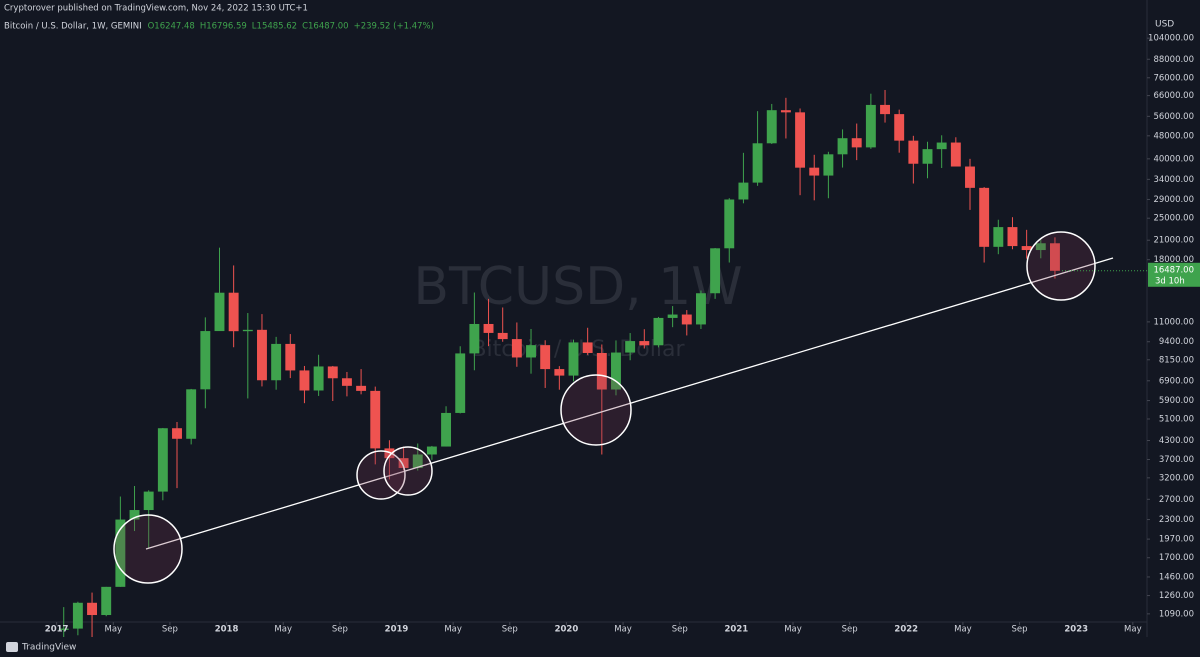 This screenshot has width=1200, height=657. Describe the element at coordinates (227, 630) in the screenshot. I see `x-tick-label: 2018` at that location.